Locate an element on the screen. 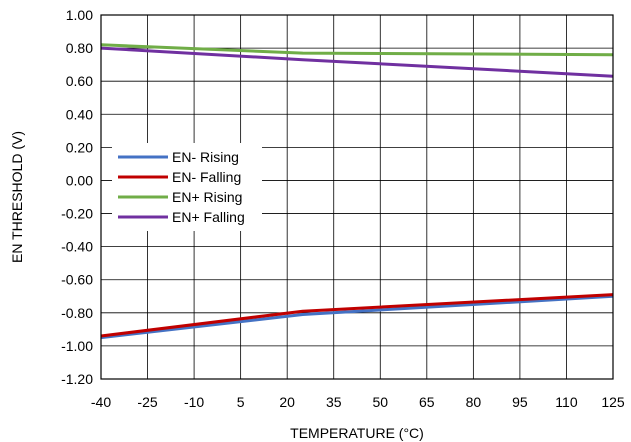  x-tick-label: 95 is located at coordinates (520, 402).